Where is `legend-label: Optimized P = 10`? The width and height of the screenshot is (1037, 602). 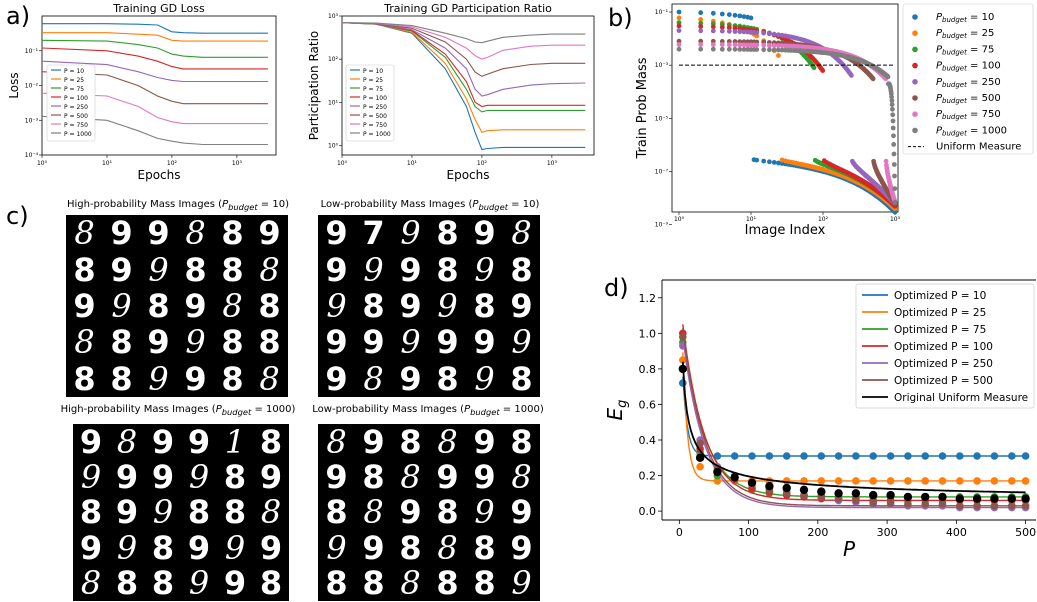 legend-label: Optimized P = 10 is located at coordinates (940, 296).